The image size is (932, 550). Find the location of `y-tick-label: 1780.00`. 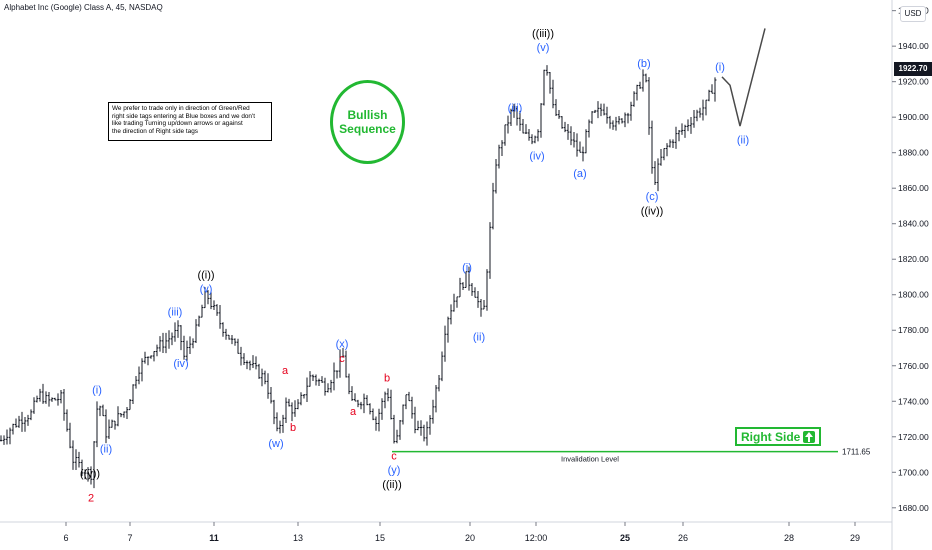

y-tick-label: 1780.00 is located at coordinates (913, 330).